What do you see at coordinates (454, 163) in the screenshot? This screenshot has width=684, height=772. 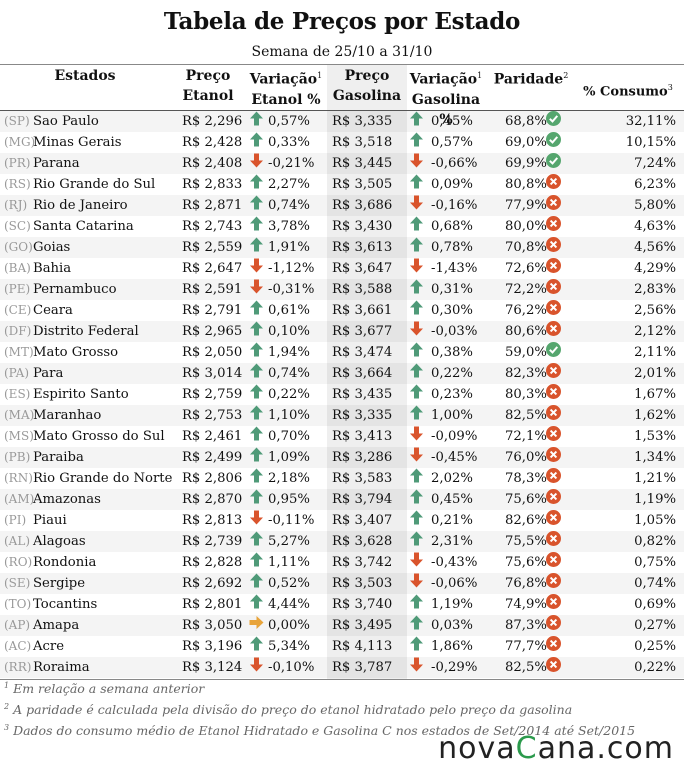 I see `gasolina-variation: -0,66%` at bounding box center [454, 163].